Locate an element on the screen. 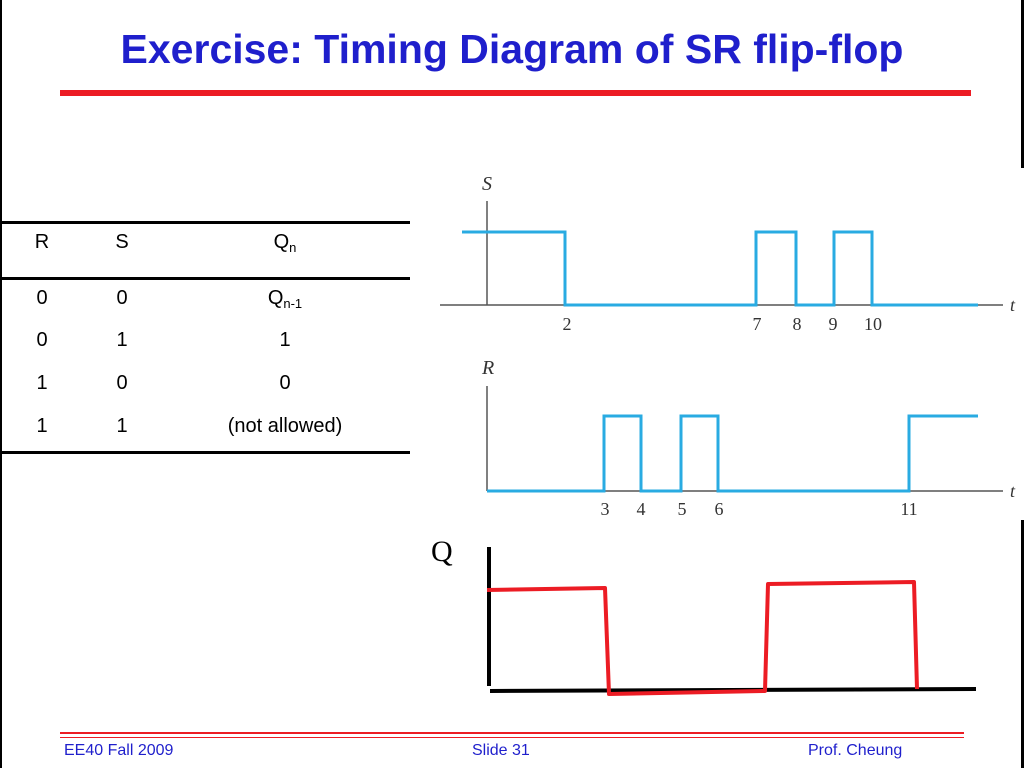  s-waveform-group: S t 2 7 8 9 10 is located at coordinates (728, 253).